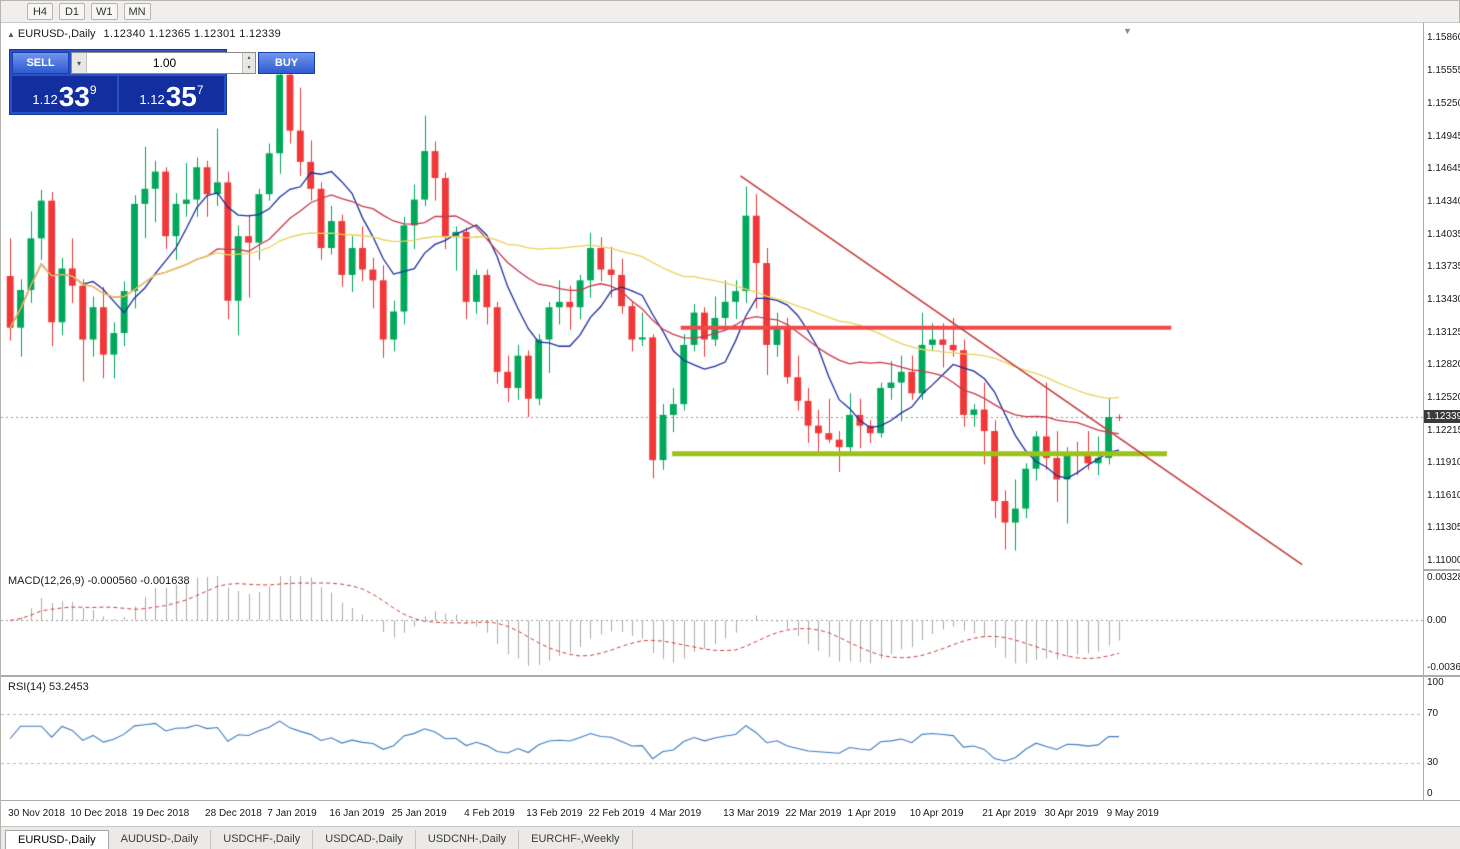 The image size is (1460, 849). Describe the element at coordinates (200, 90) in the screenshot. I see `buy-price-pip-digit: 7` at that location.